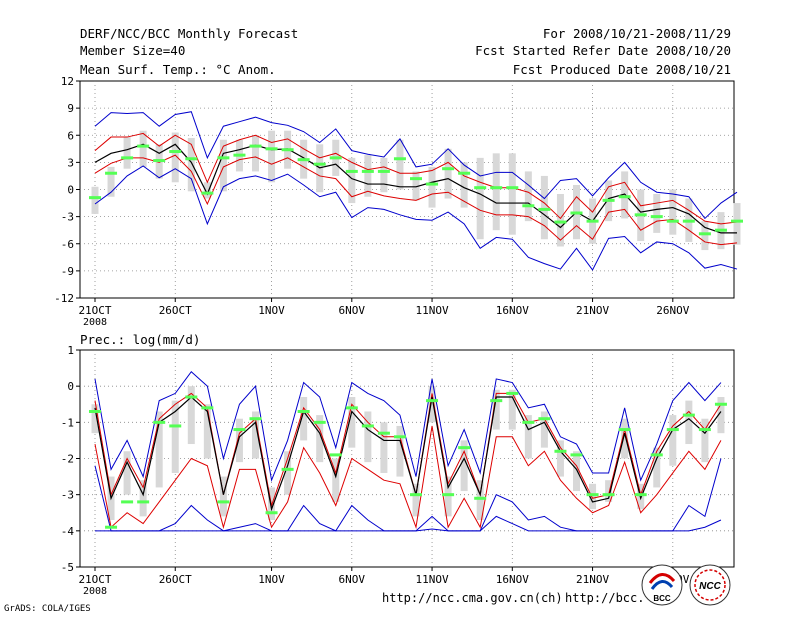 The image size is (800, 618). What do you see at coordinates (662, 598) in the screenshot?
I see `bcc-logo-text: BCC` at bounding box center [662, 598].